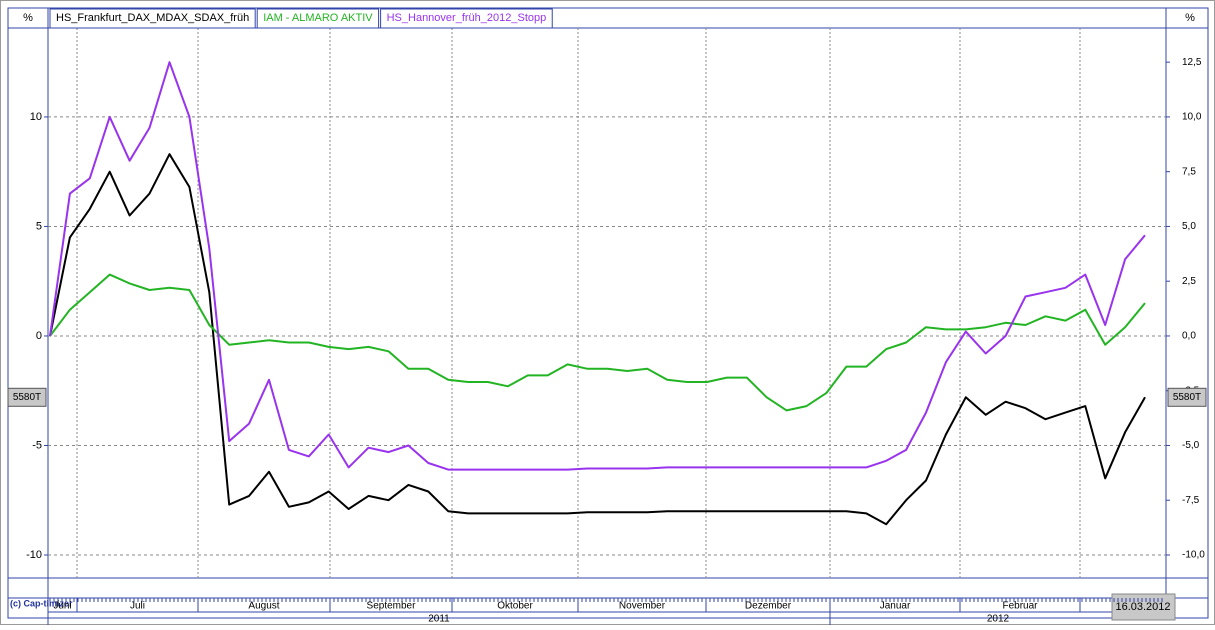 The width and height of the screenshot is (1215, 630). What do you see at coordinates (439, 619) in the screenshot?
I see `year-label: 2011` at bounding box center [439, 619].